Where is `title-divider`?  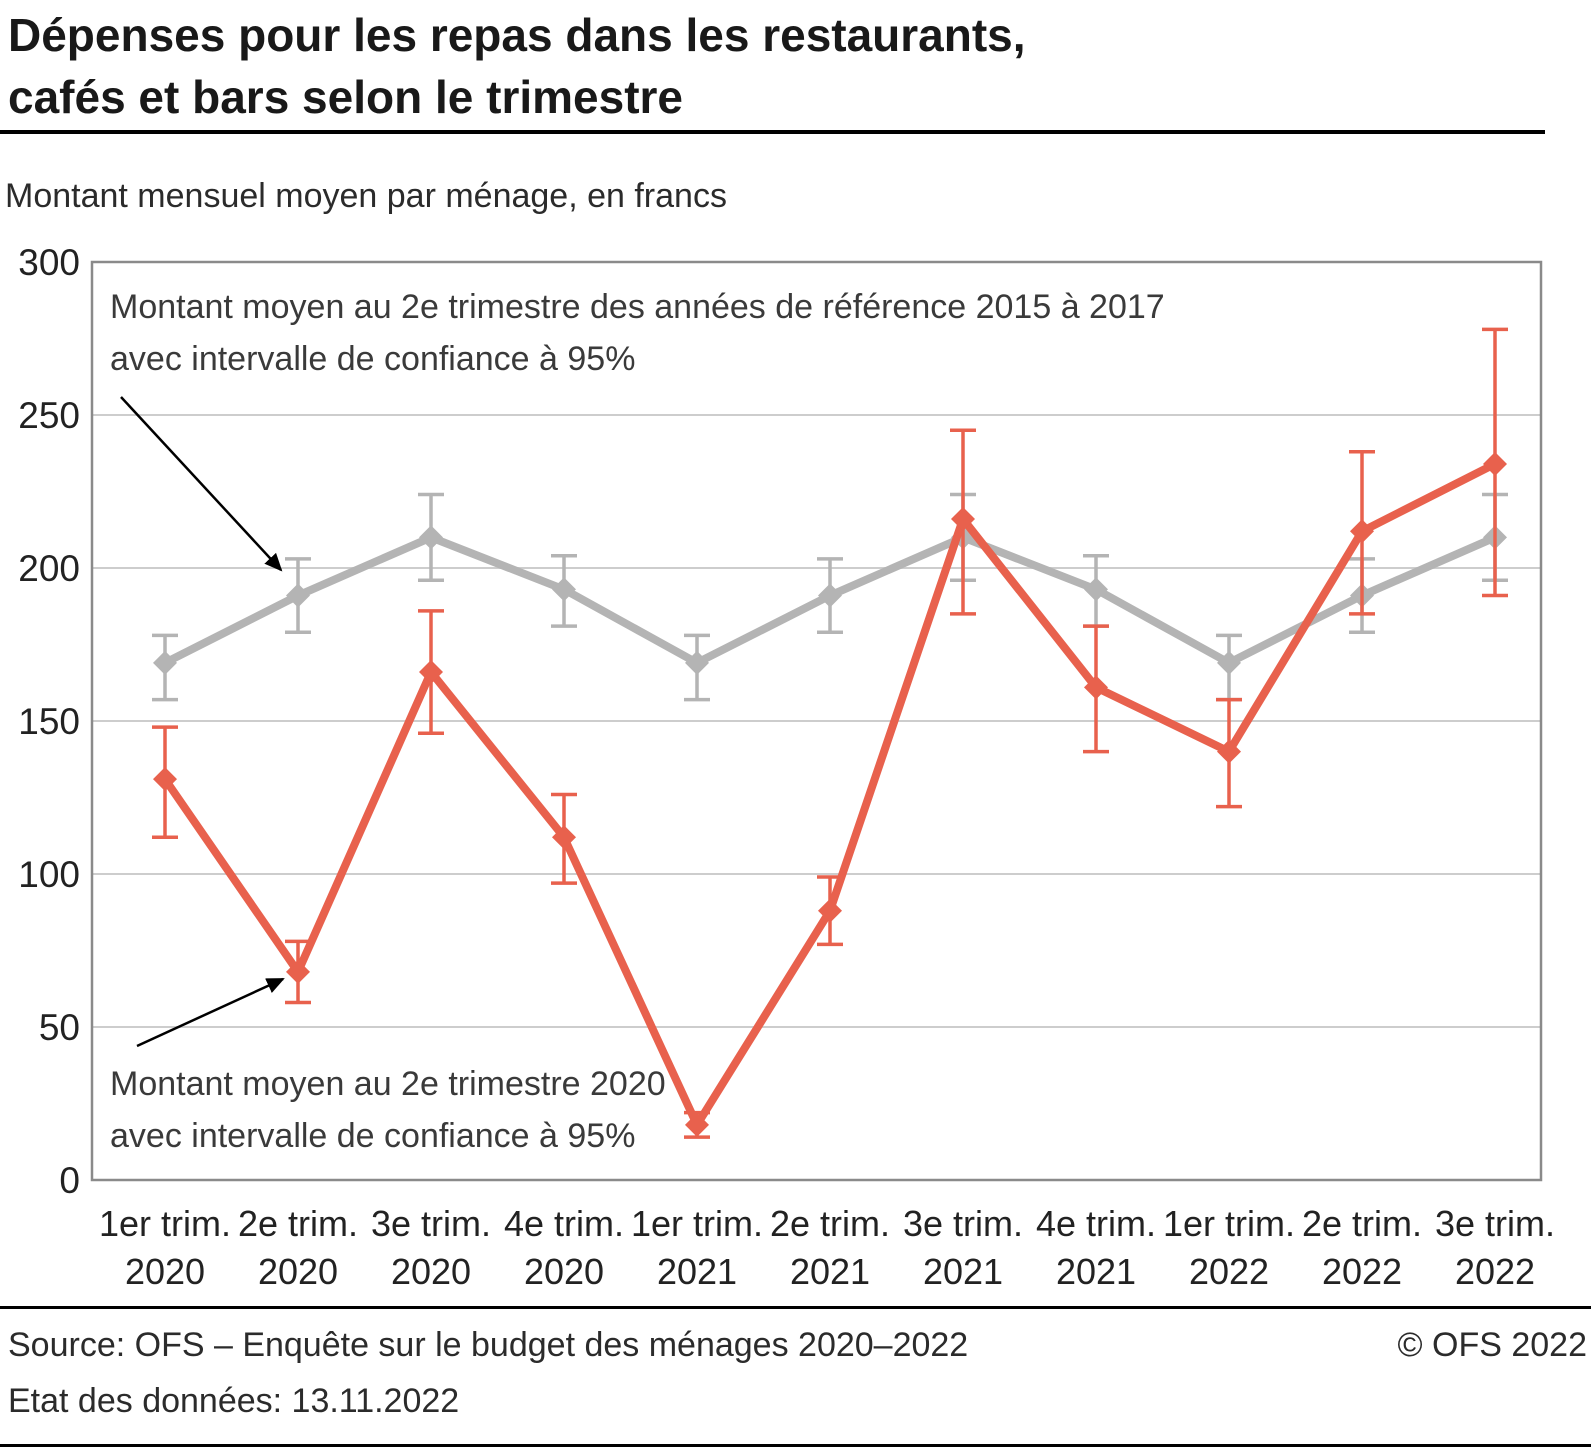
title-divider is located at coordinates (772, 132).